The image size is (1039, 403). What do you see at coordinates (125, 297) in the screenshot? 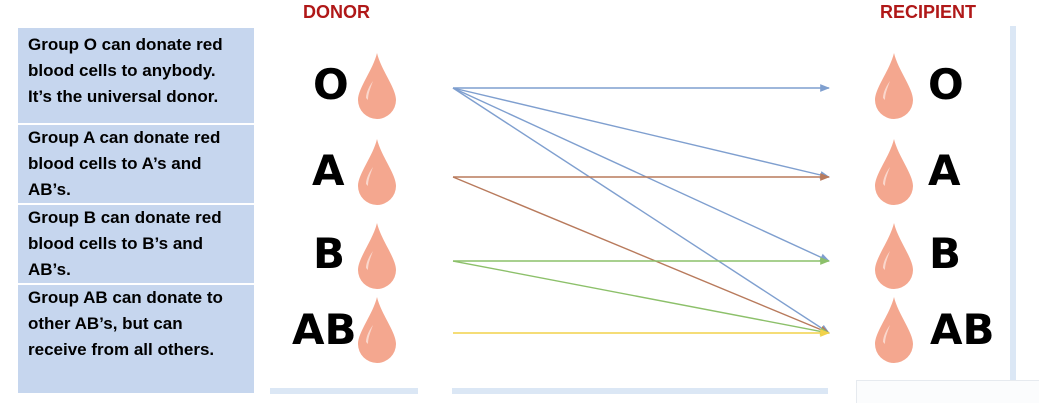
I see `panel-line: Group AB can donate to` at bounding box center [125, 297].